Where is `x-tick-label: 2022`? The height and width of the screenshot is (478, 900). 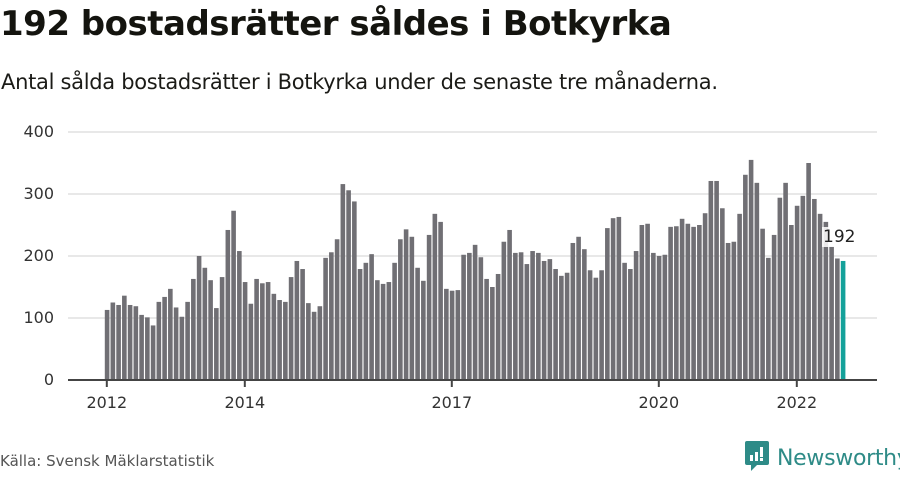 x-tick-label: 2022 is located at coordinates (797, 402).